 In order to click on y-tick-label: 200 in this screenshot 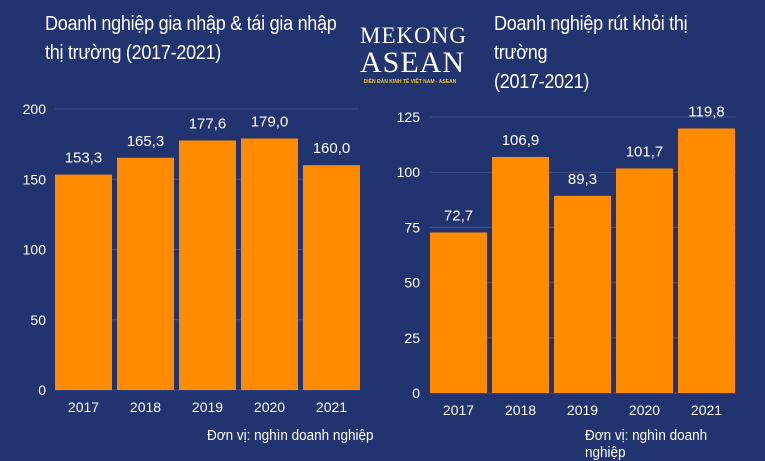, I will do `click(35, 109)`.